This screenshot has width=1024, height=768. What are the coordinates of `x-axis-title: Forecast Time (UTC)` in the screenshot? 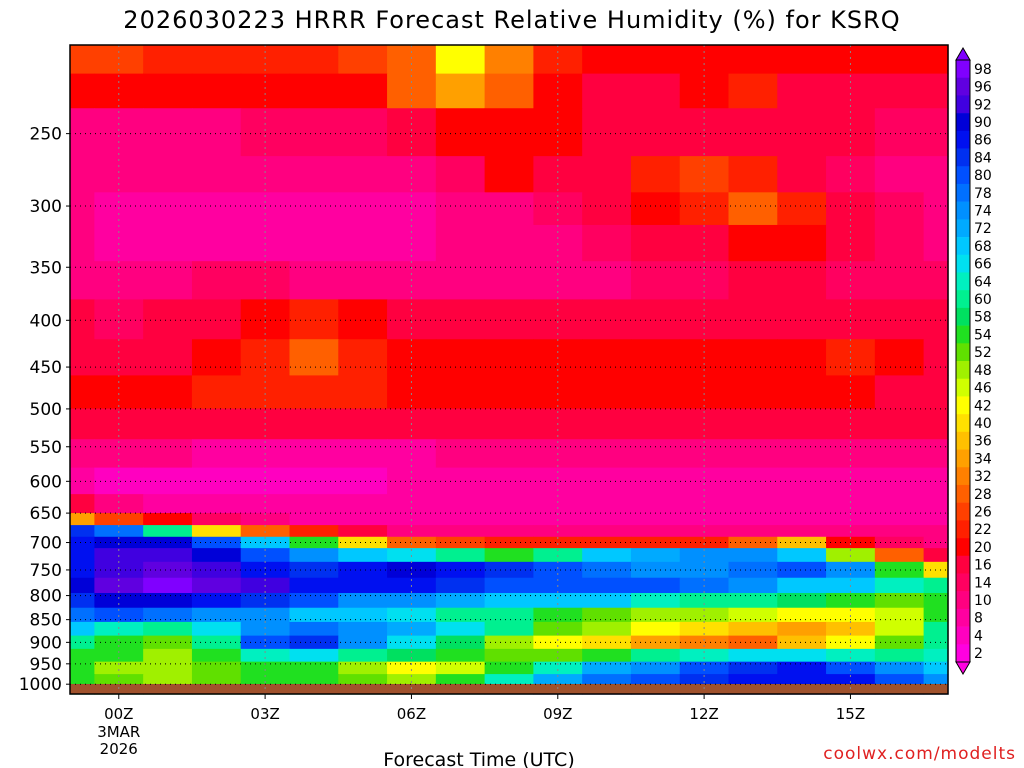 It's located at (478, 758).